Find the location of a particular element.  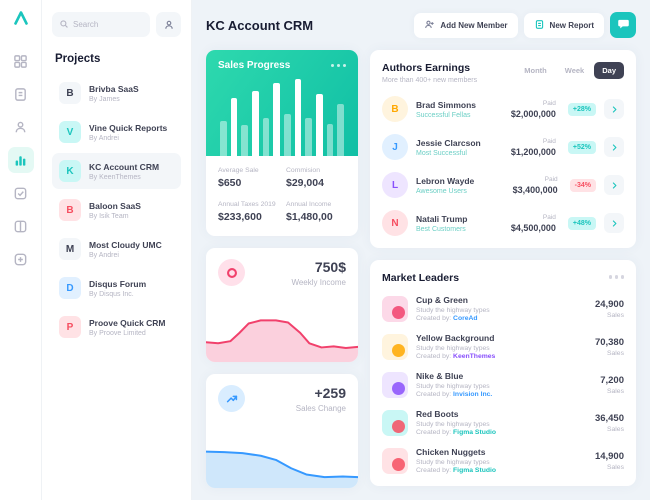

report-icon is located at coordinates (539, 25).